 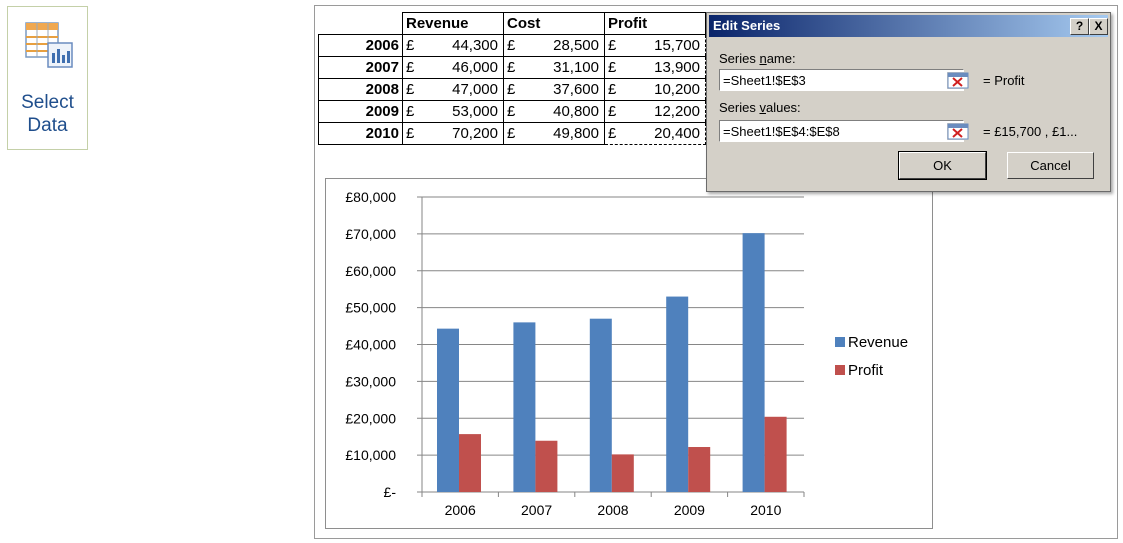 I want to click on cost-value: 31,100, so click(x=576, y=67).